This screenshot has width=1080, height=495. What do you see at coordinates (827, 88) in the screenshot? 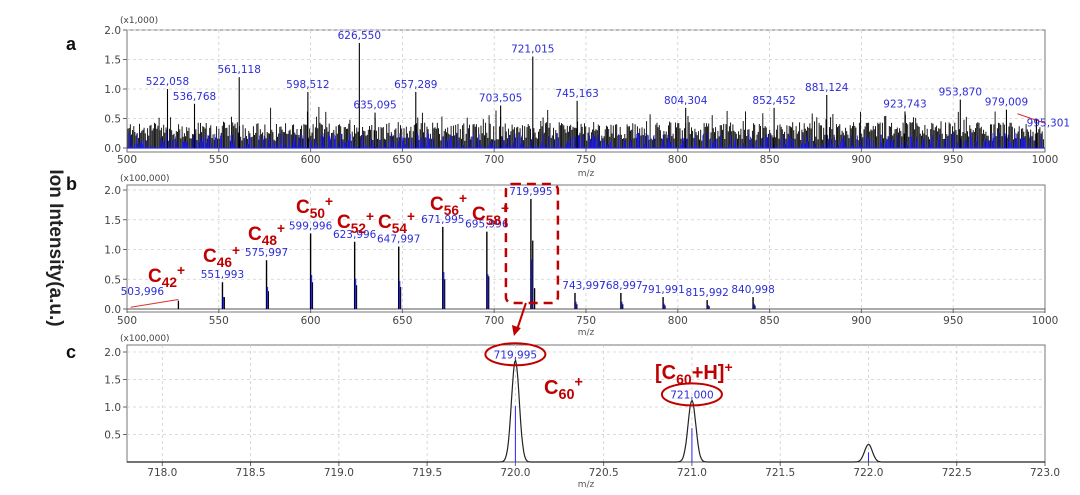
I see `peak-label: 881,124` at bounding box center [827, 88].